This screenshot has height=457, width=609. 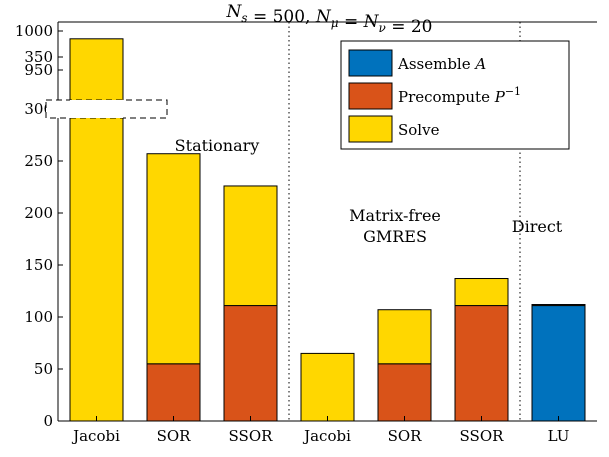 What do you see at coordinates (335, 23) in the screenshot?
I see `title-subscript: μ` at bounding box center [335, 23].